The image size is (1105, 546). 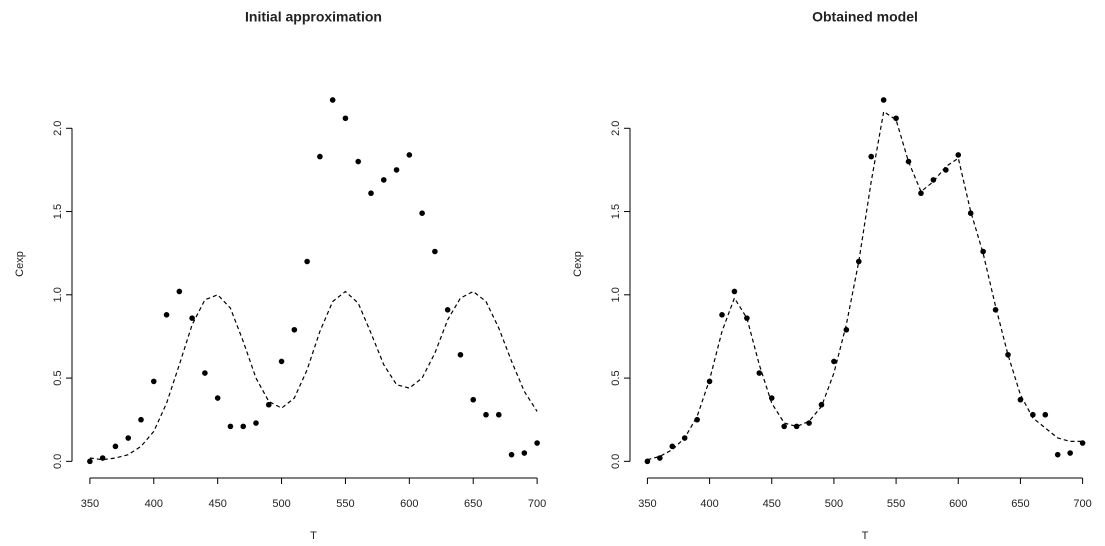 I want to click on model-line, so click(x=313, y=375).